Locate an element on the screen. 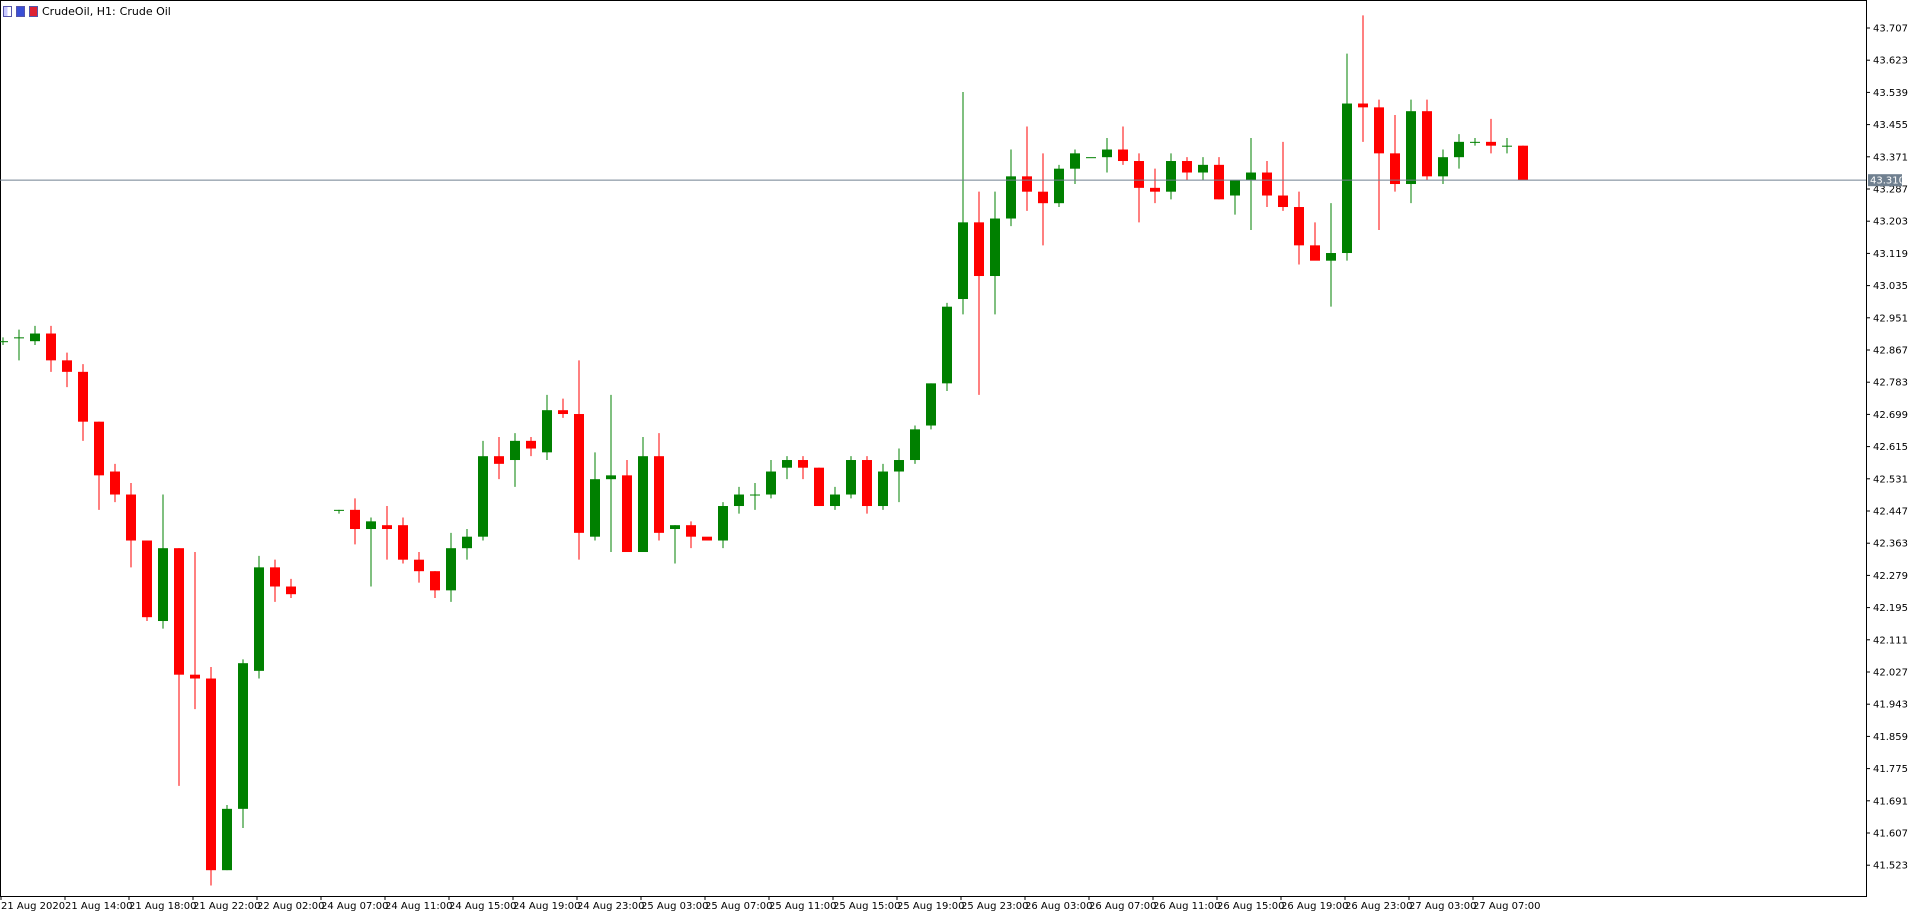 The image size is (1915, 917). x-tick-label: 25 Aug 15:00 is located at coordinates (866, 906).